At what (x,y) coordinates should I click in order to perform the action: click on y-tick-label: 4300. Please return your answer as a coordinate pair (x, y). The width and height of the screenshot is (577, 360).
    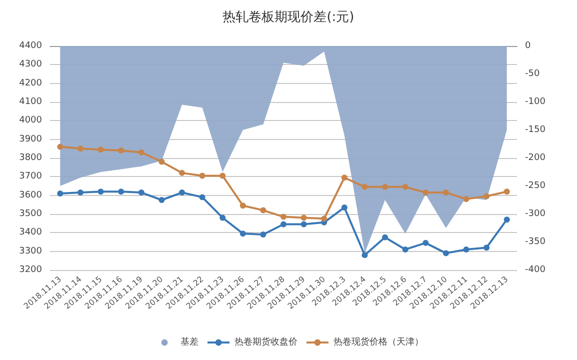
    Looking at the image, I should click on (30, 65).